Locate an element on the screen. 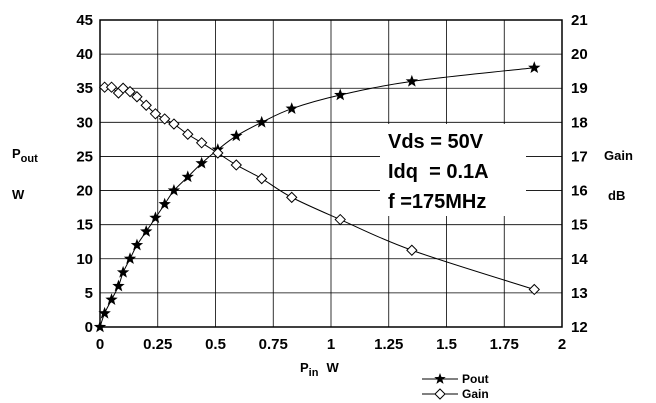 The width and height of the screenshot is (656, 403). x-axis-ticks: 0 0.25 0.5 0.75 1 1.25 1.5 1.75 2 is located at coordinates (331, 344).